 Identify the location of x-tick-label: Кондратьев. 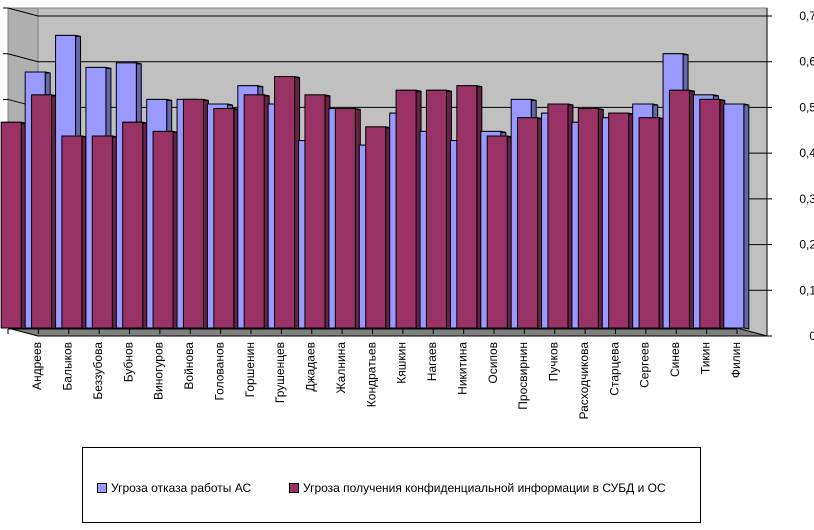
(371, 374).